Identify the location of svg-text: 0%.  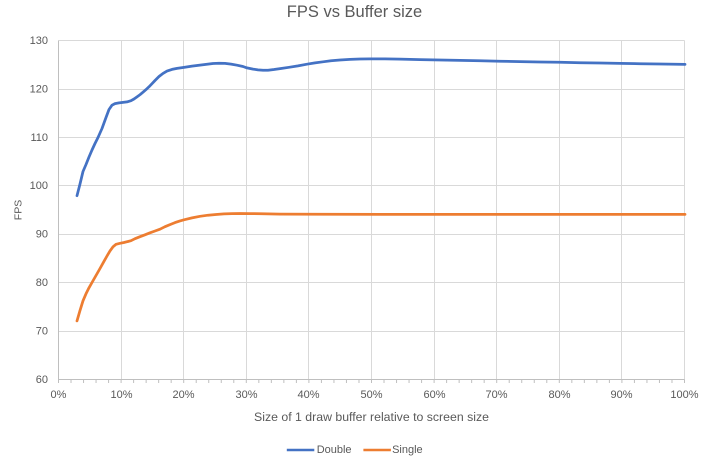
(59, 395).